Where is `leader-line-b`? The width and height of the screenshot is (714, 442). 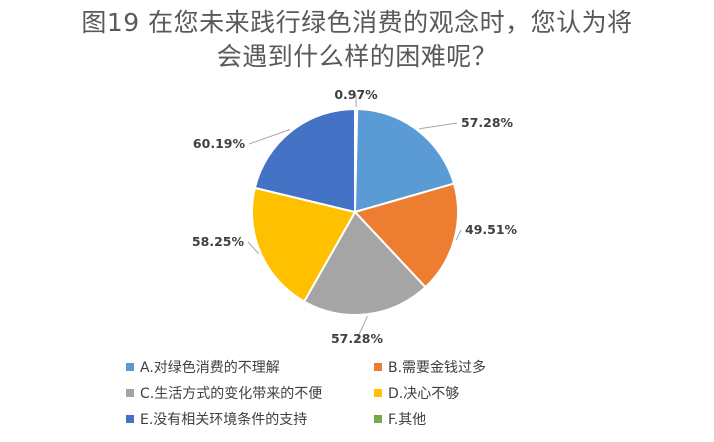
leader-line-b is located at coordinates (458, 235).